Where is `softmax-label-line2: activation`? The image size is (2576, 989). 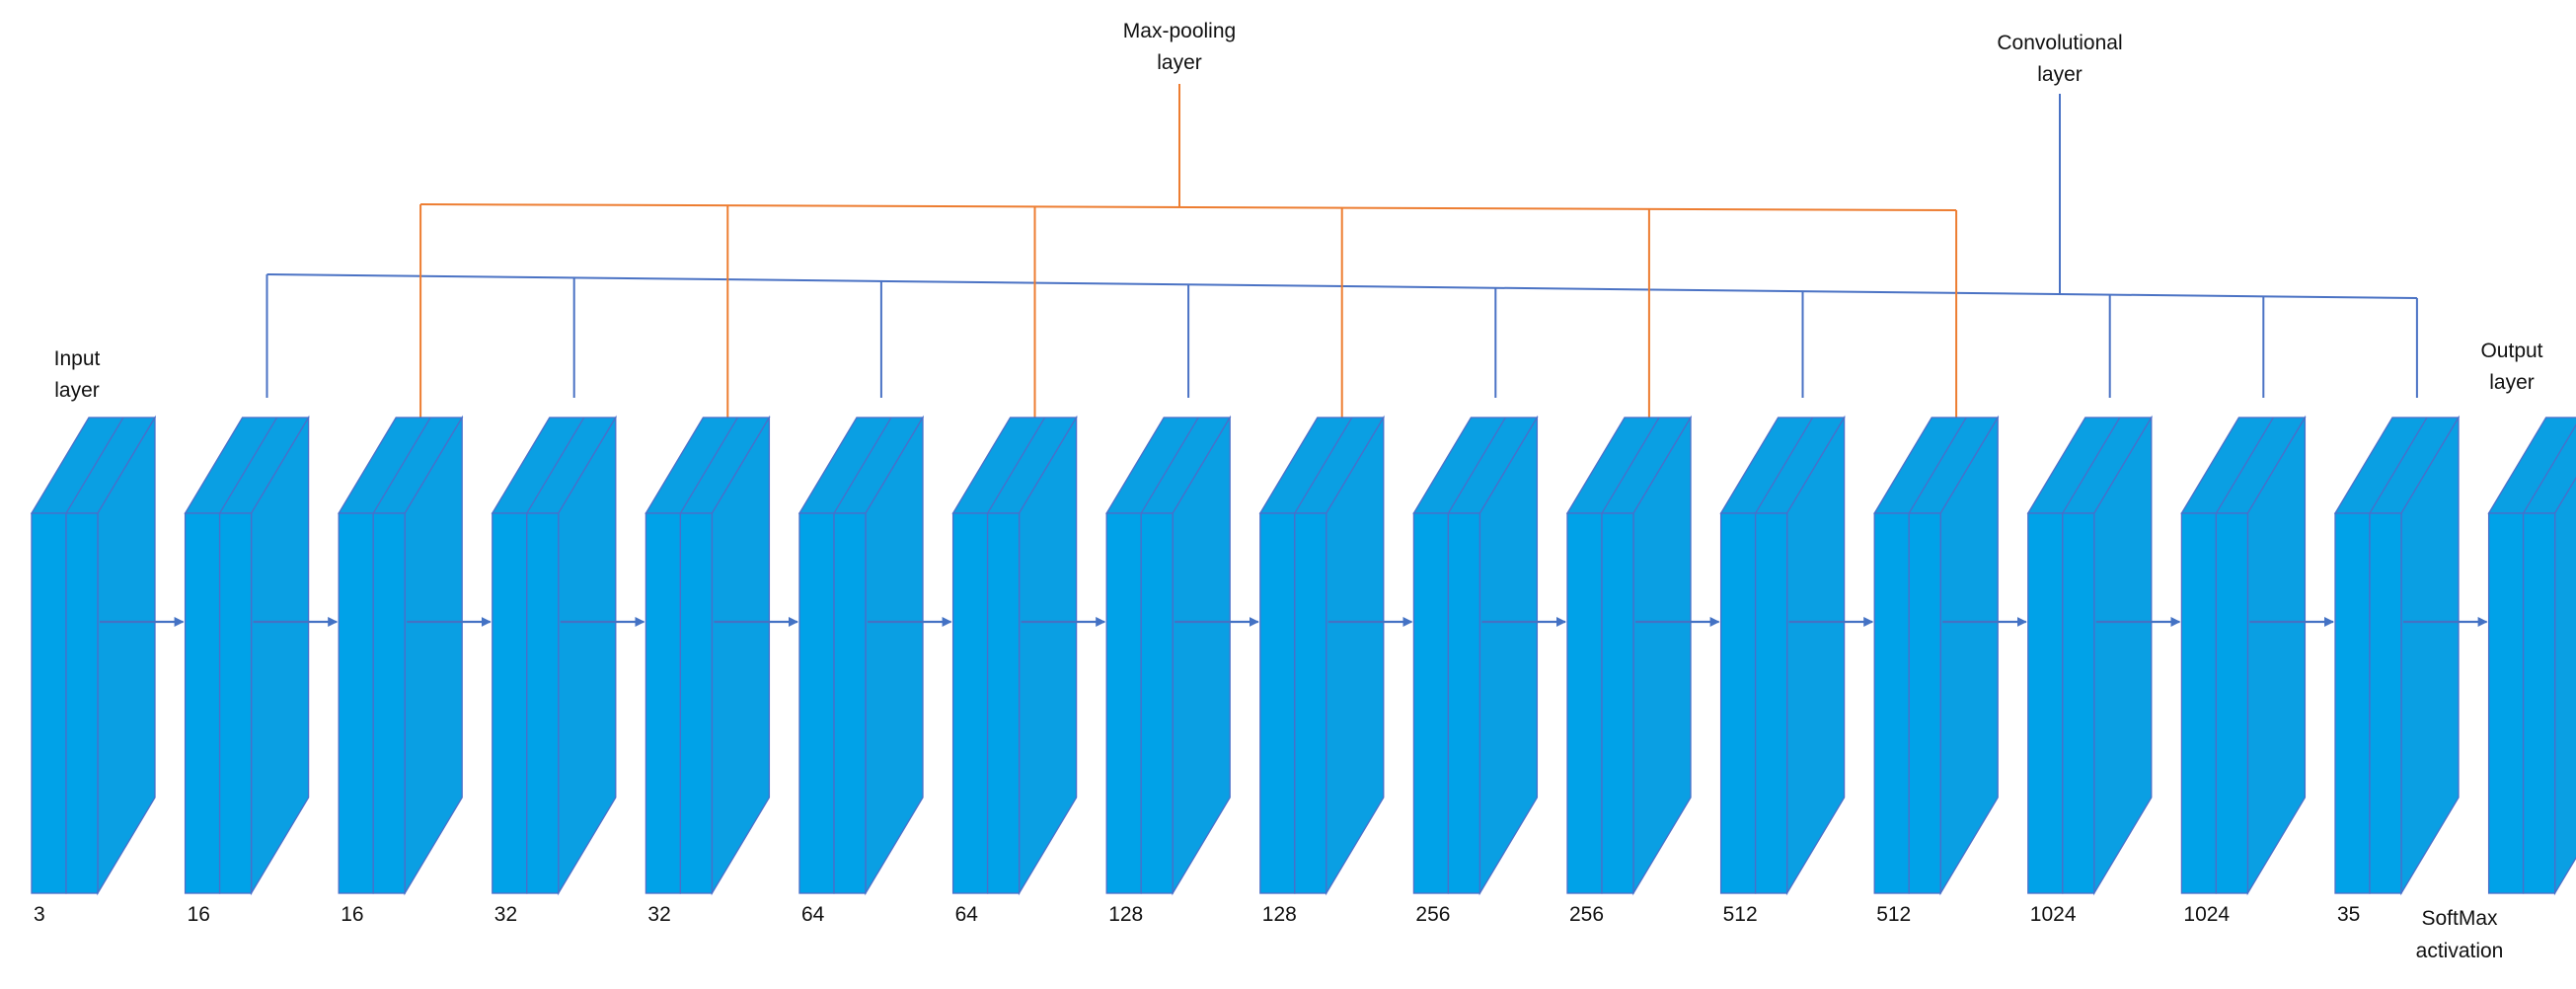 softmax-label-line2: activation is located at coordinates (2460, 951).